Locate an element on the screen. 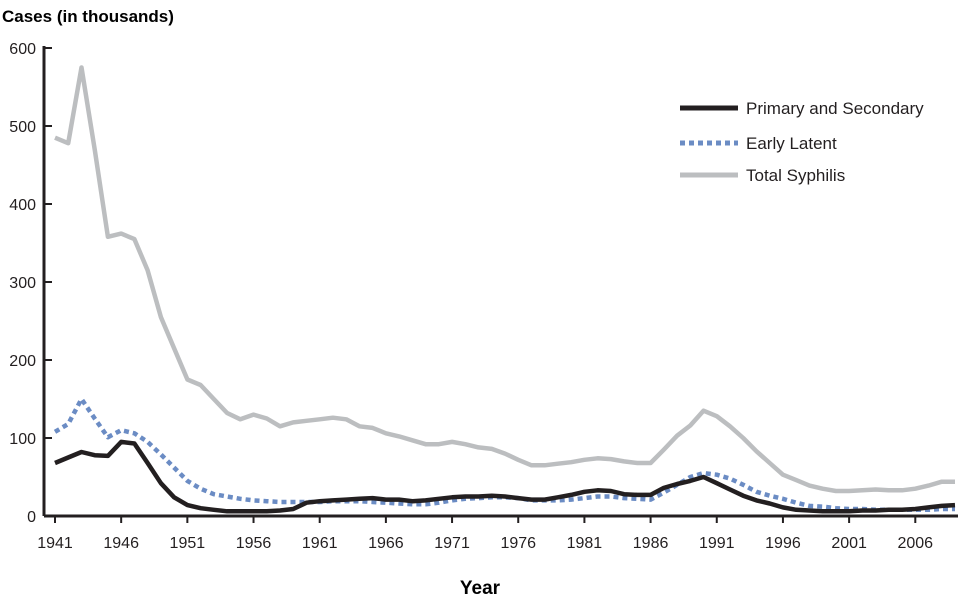 This screenshot has height=600, width=960. y-ticks: 0 100 200 300 400 500 600 is located at coordinates (30, 283).